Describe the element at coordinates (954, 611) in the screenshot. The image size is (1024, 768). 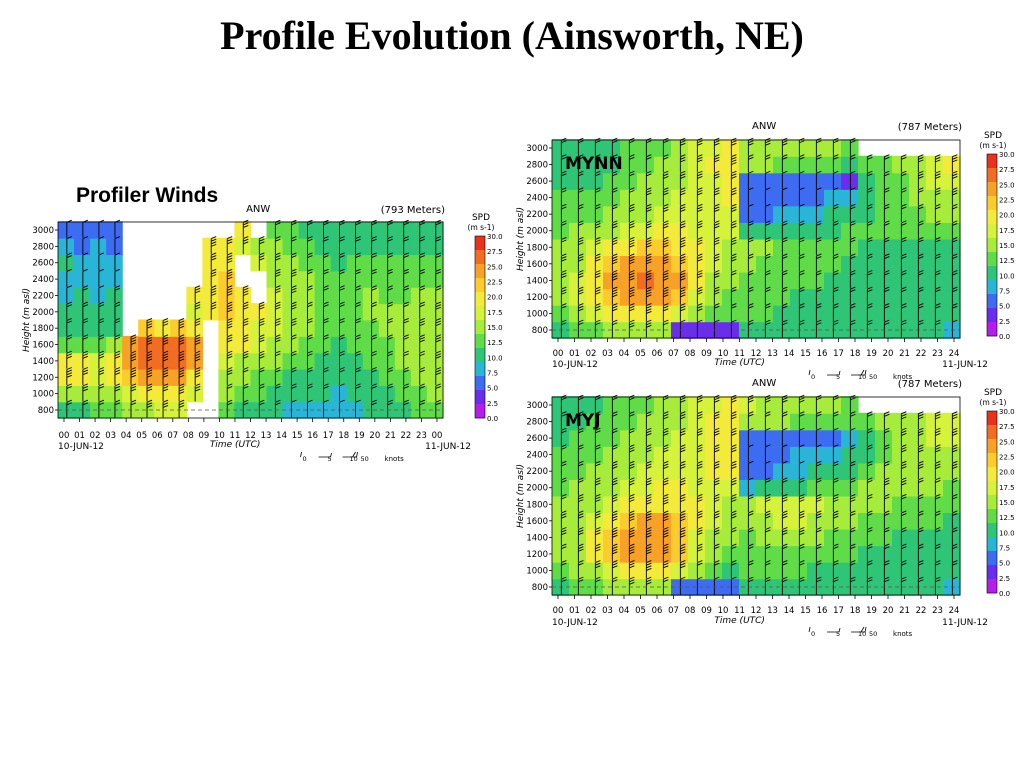
I see `x-tick-label: 24` at that location.